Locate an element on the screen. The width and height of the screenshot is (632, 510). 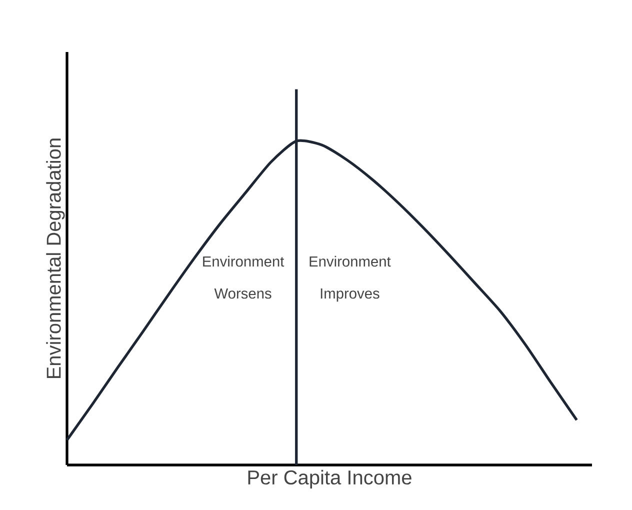
text: Environment Improves is located at coordinates (350, 279).